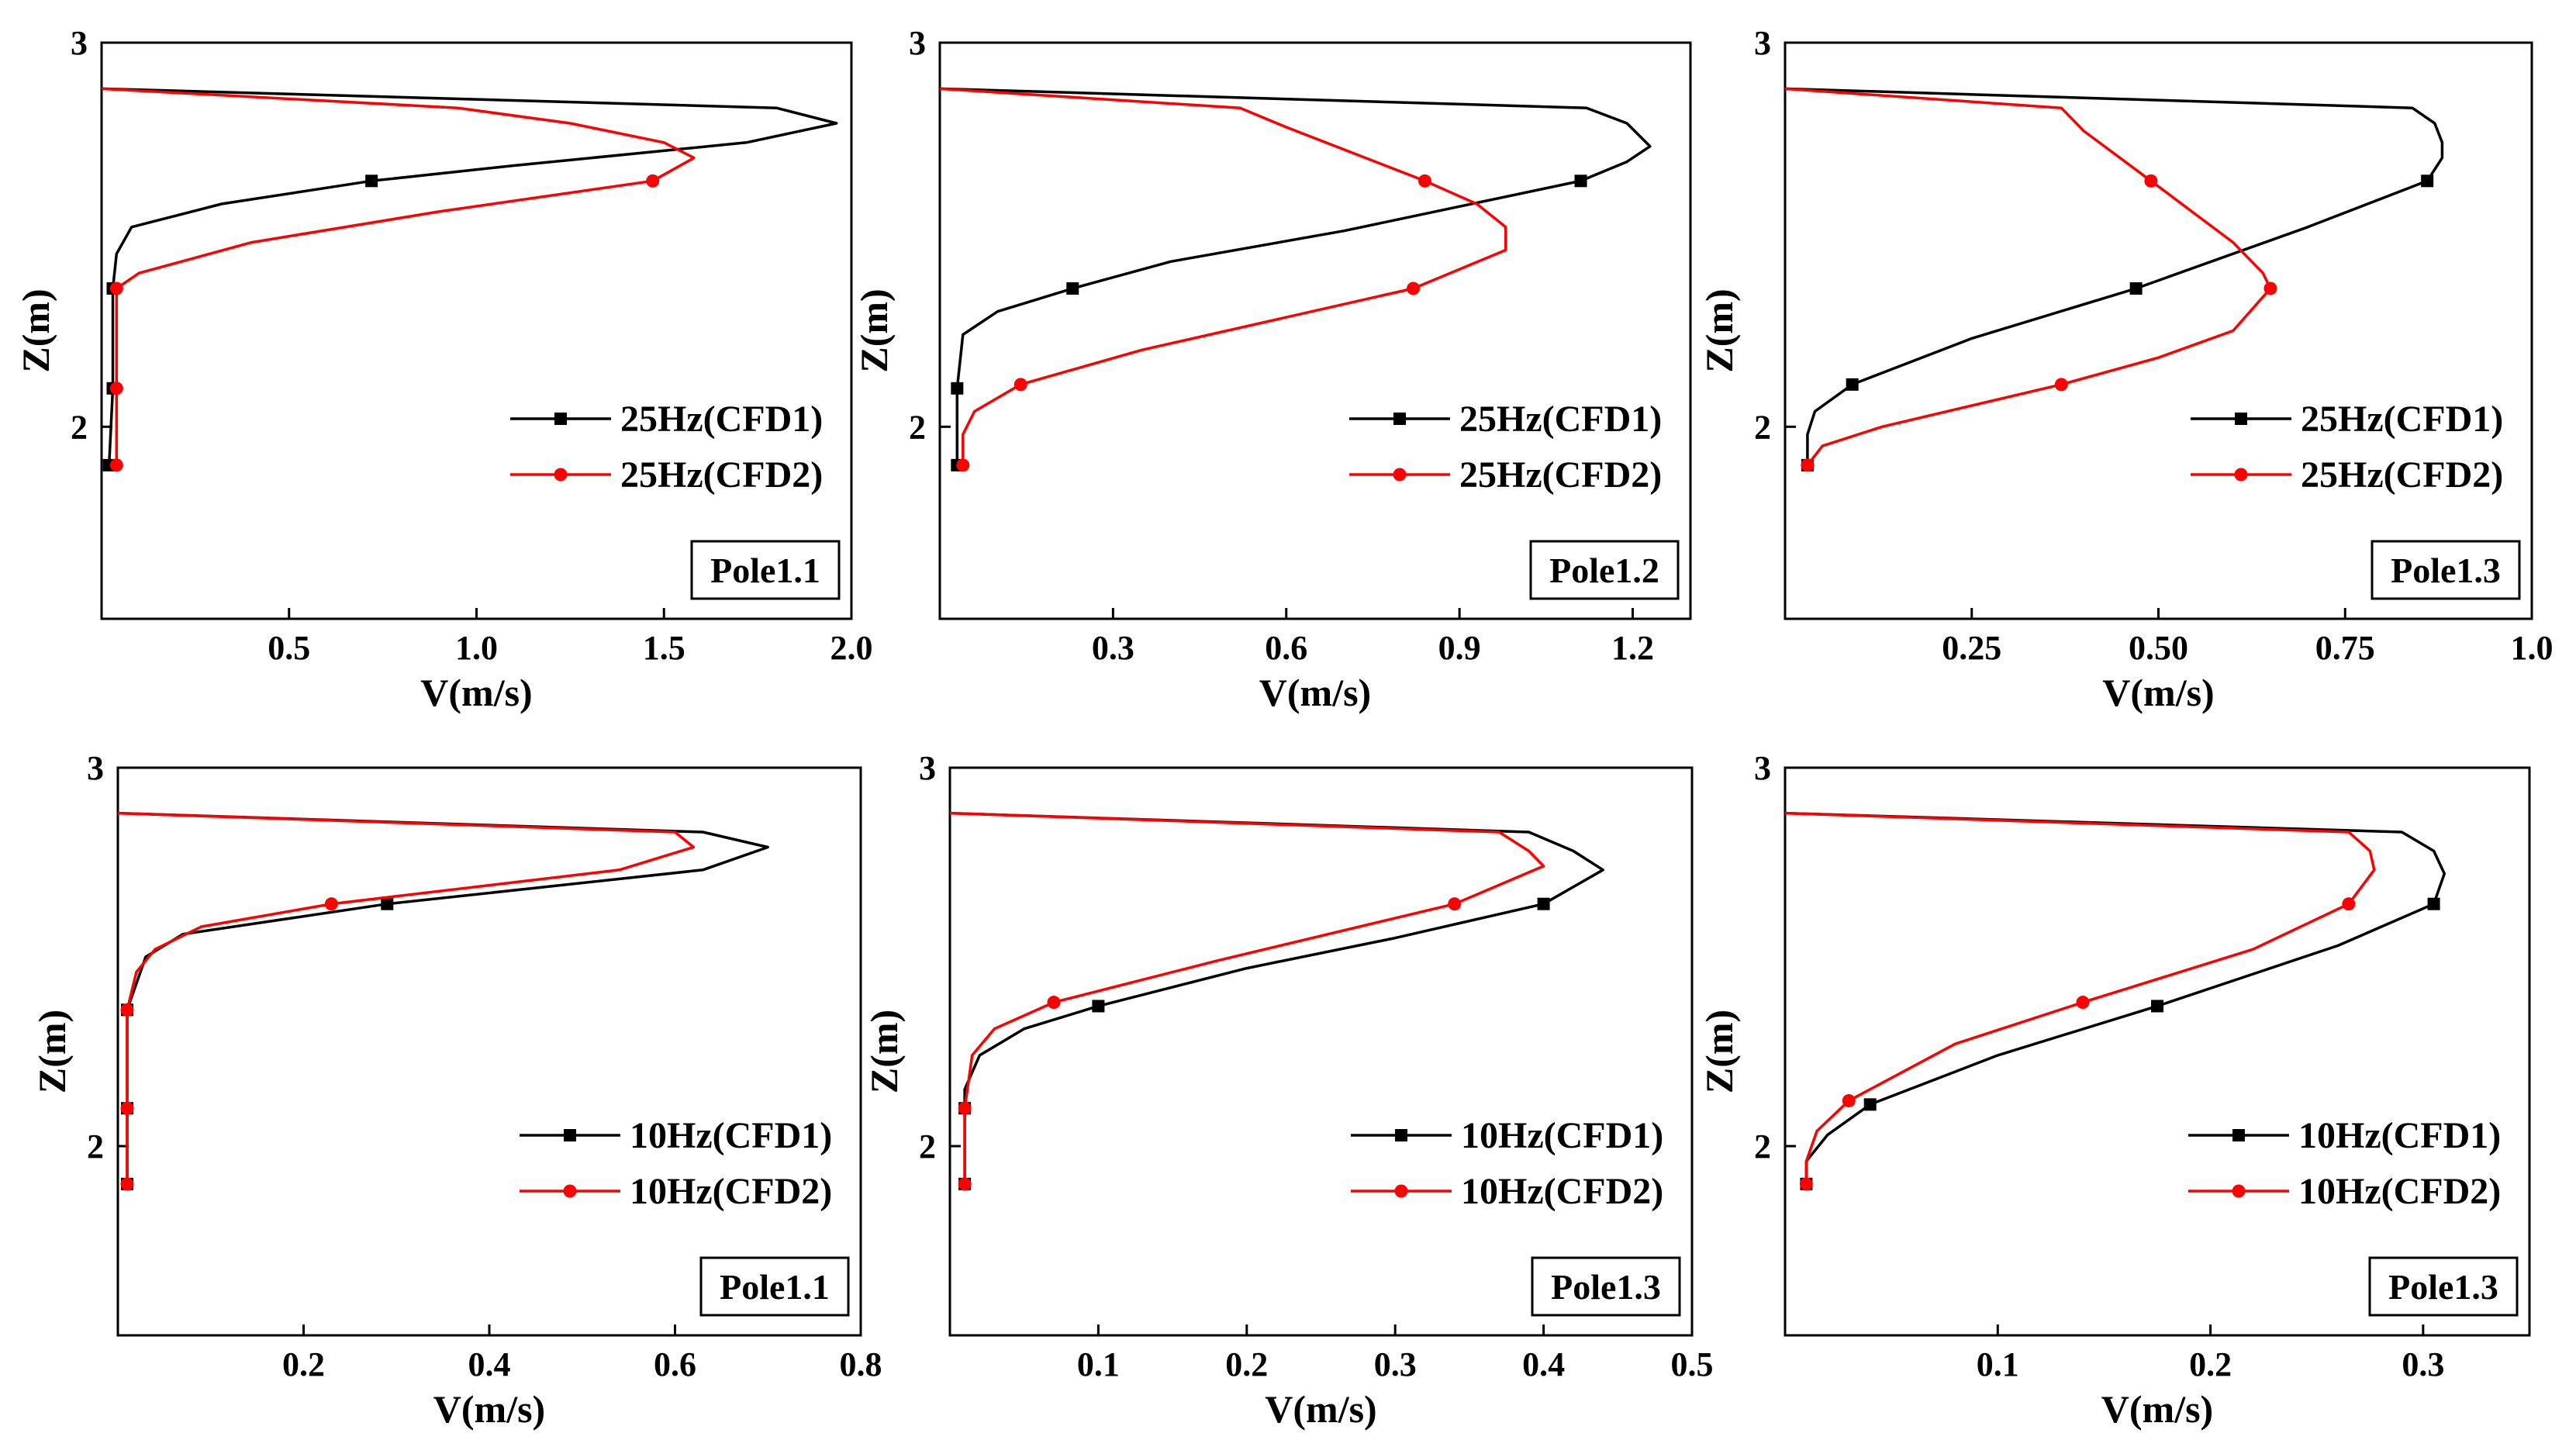 This screenshot has height=1447, width=2576. What do you see at coordinates (861, 1364) in the screenshot?
I see `x-tick-label: 0.8` at bounding box center [861, 1364].